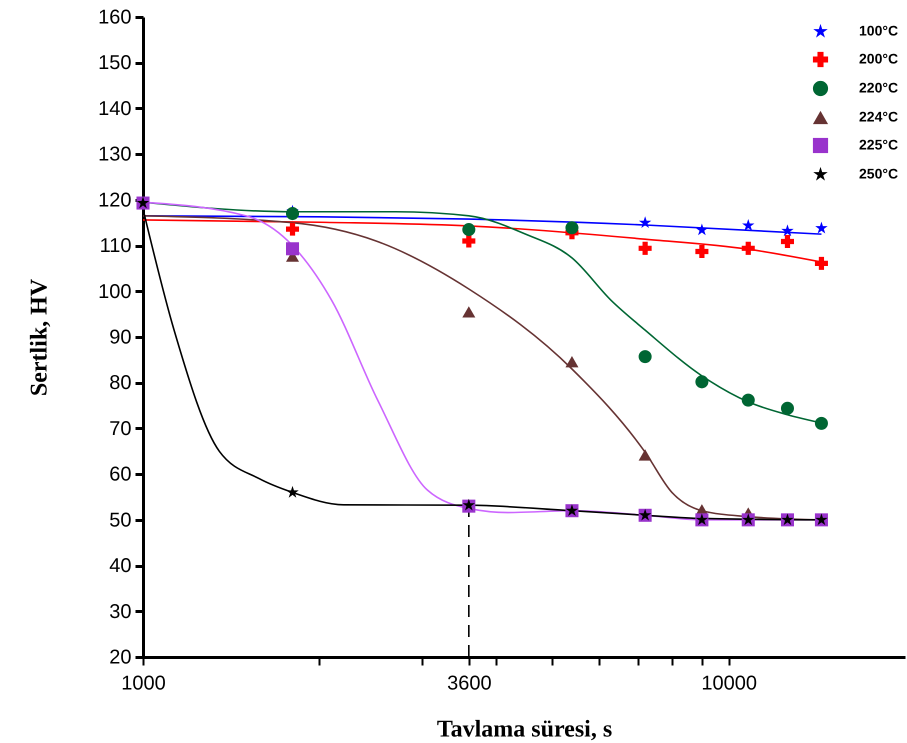 The width and height of the screenshot is (907, 743). Describe the element at coordinates (120, 383) in the screenshot. I see `y-tick-label: 80` at that location.